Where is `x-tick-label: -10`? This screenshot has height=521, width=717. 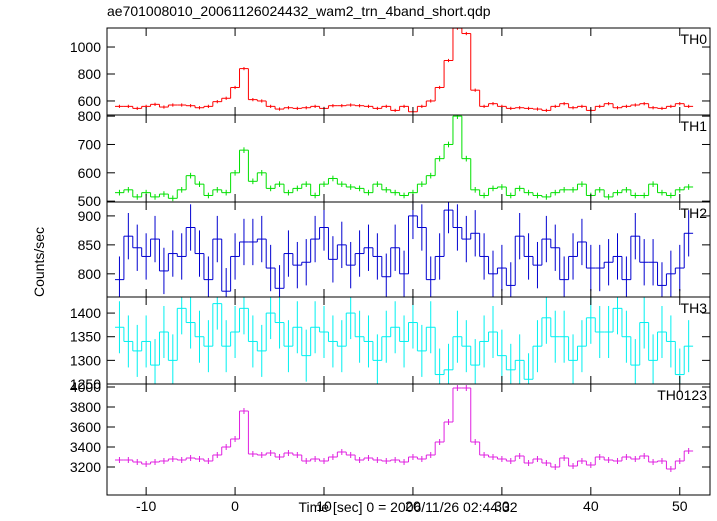
x-tick-label: -10 is located at coordinates (146, 506).